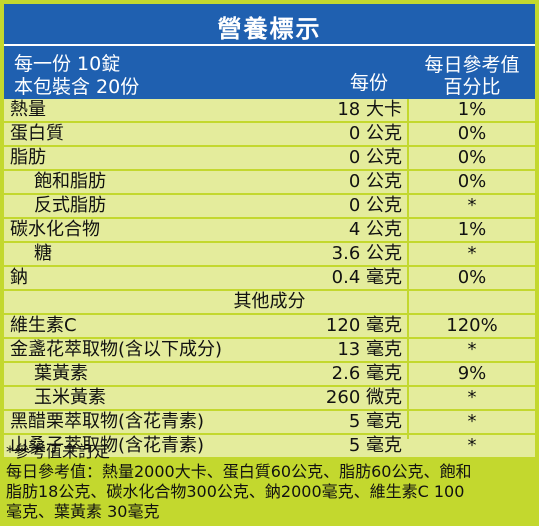 The width and height of the screenshot is (539, 526). What do you see at coordinates (366, 373) in the screenshot?
I see `ingredient-amount: 2.6 毫克` at bounding box center [366, 373].